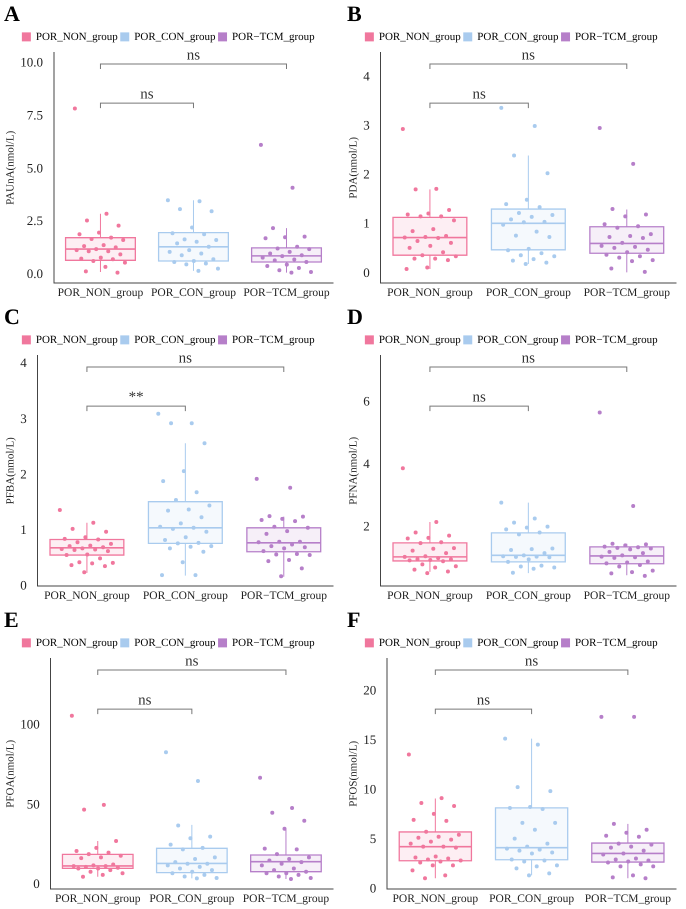  Describe the element at coordinates (11, 619) in the screenshot. I see `chart-title: E` at that location.